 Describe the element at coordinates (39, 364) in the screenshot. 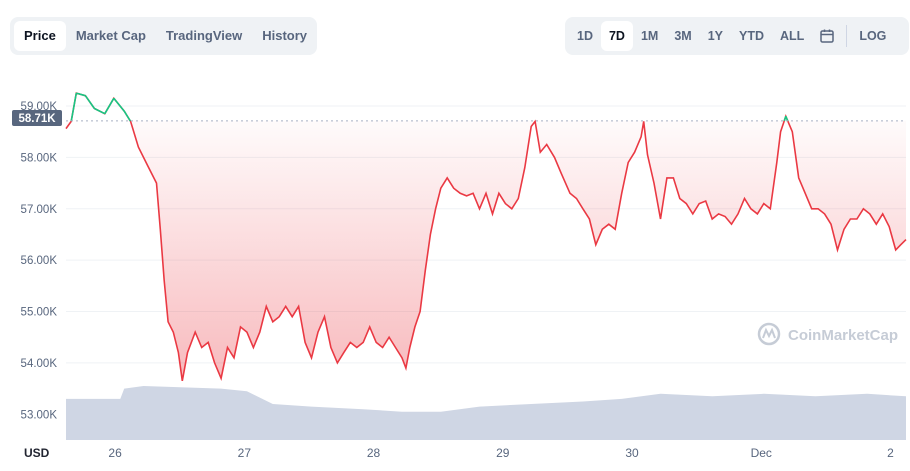

I see `y-tick-label: 54.00K` at that location.